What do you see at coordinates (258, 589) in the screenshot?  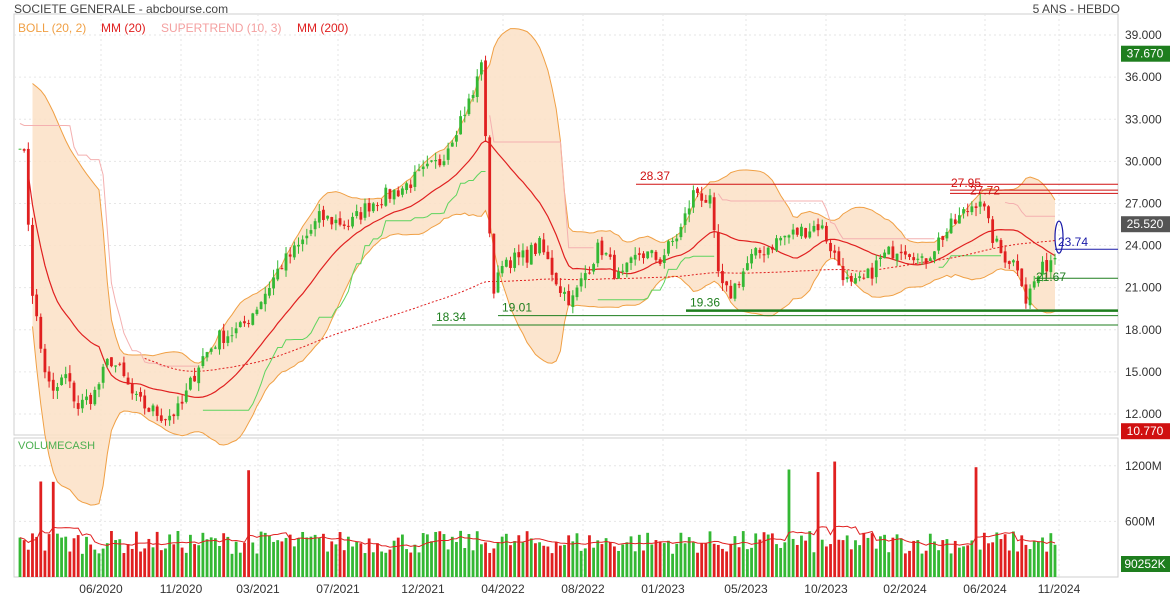 I see `x-tick-label: 03/2021` at bounding box center [258, 589].